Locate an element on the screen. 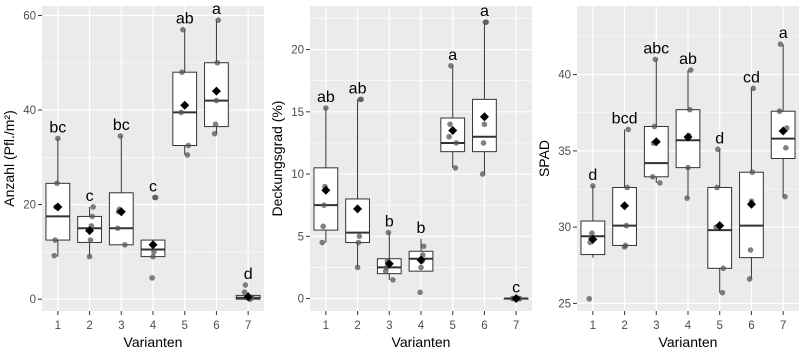  y-tick-label: 20 is located at coordinates (29, 206).